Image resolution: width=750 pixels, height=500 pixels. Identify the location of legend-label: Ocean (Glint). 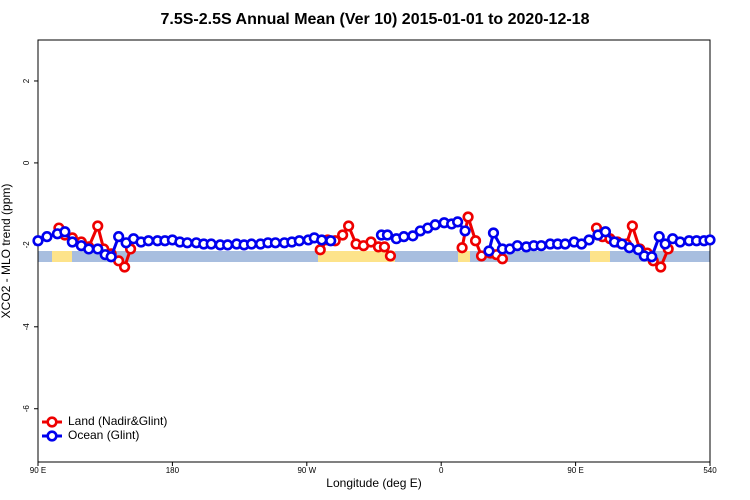
(103, 435).